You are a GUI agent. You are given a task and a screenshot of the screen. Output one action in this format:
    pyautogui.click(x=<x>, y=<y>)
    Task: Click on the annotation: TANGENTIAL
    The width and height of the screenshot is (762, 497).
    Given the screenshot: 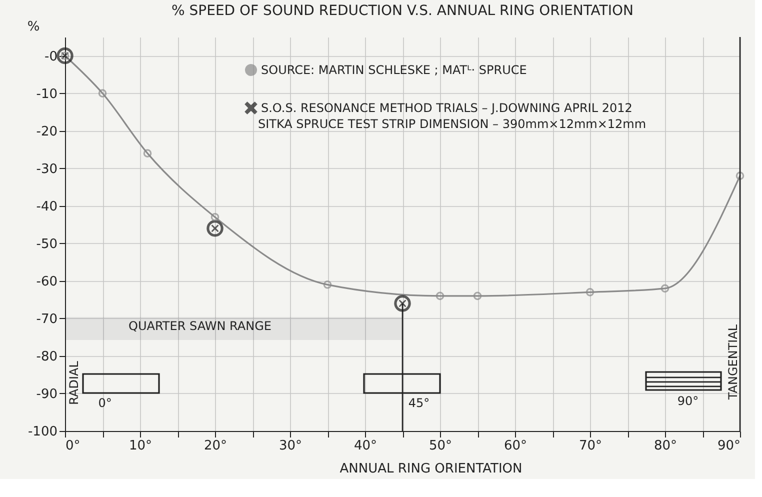 What is the action you would take?
    pyautogui.click(x=733, y=362)
    